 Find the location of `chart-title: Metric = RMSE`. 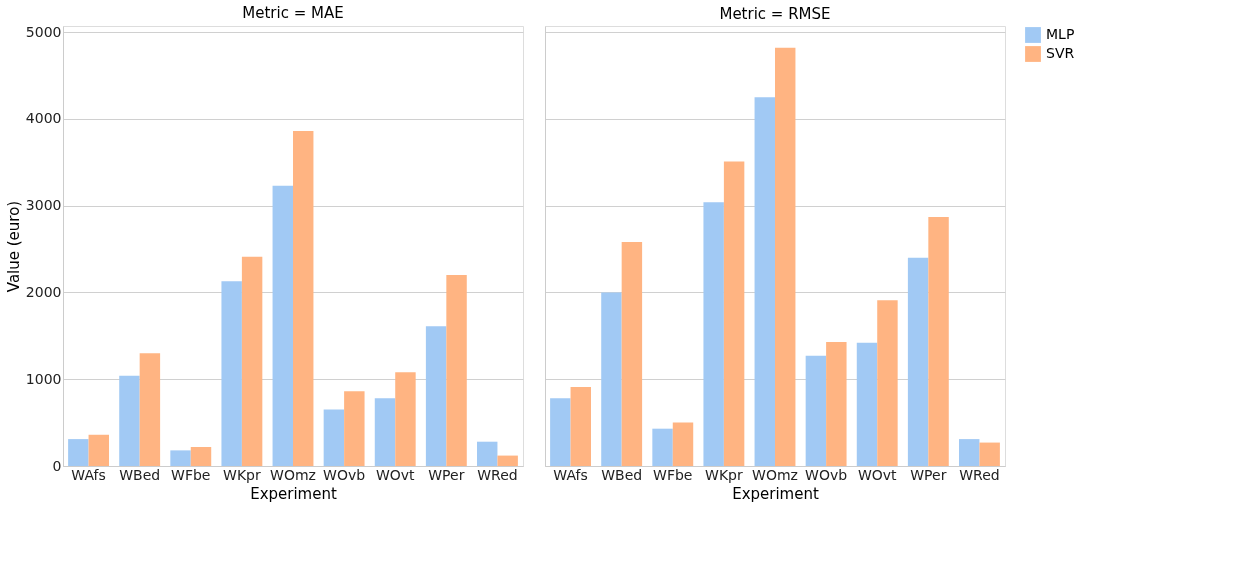

chart-title: Metric = RMSE is located at coordinates (775, 14).